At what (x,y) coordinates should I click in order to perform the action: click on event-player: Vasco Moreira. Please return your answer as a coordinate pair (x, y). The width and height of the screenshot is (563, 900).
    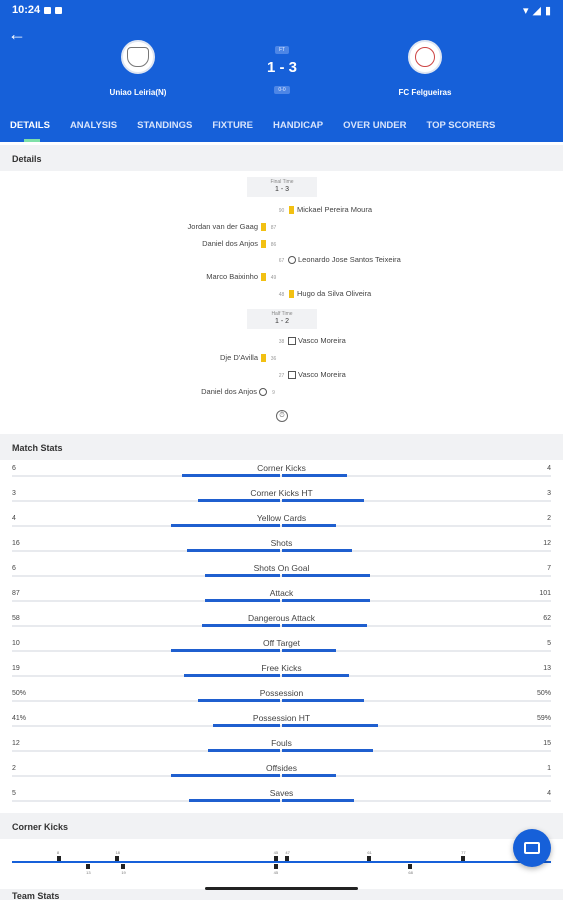
    Looking at the image, I should click on (322, 374).